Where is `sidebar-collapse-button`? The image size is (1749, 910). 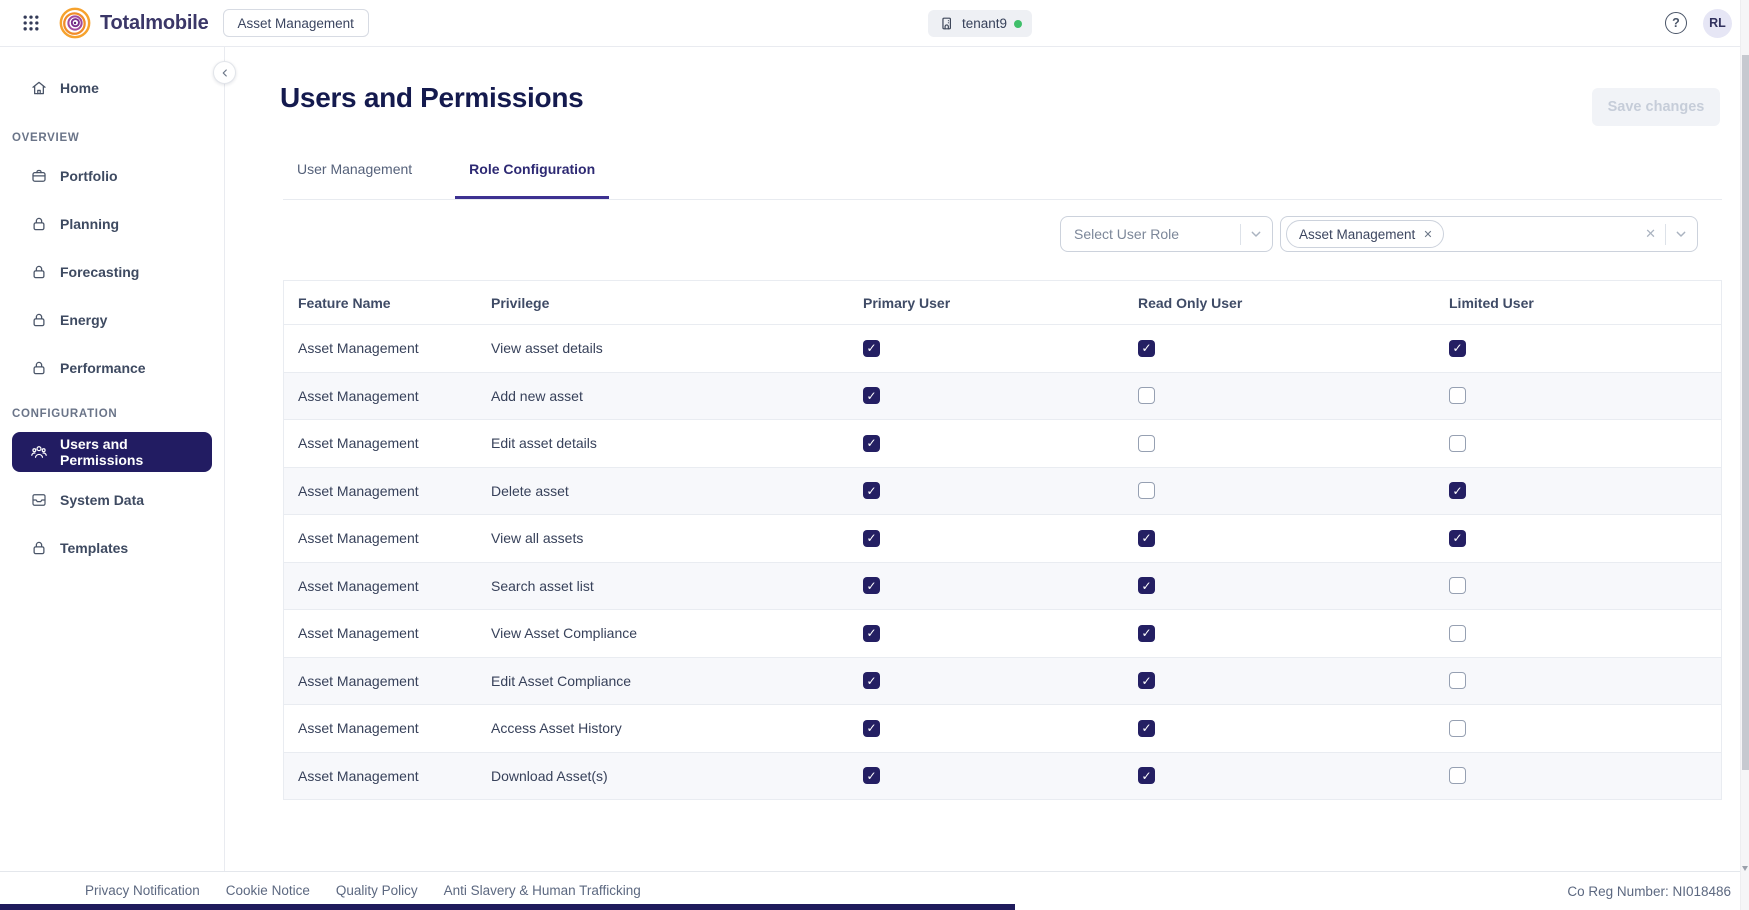 sidebar-collapse-button is located at coordinates (224, 72).